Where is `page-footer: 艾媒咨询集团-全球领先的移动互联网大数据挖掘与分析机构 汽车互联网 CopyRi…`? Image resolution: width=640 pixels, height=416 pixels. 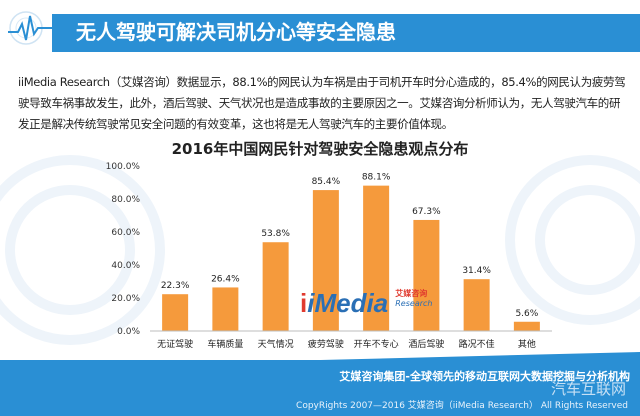 page-footer: 艾媒咨询集团-全球领先的移动互联网大数据挖掘与分析机构 汽车互联网 CopyRi… is located at coordinates (320, 388).